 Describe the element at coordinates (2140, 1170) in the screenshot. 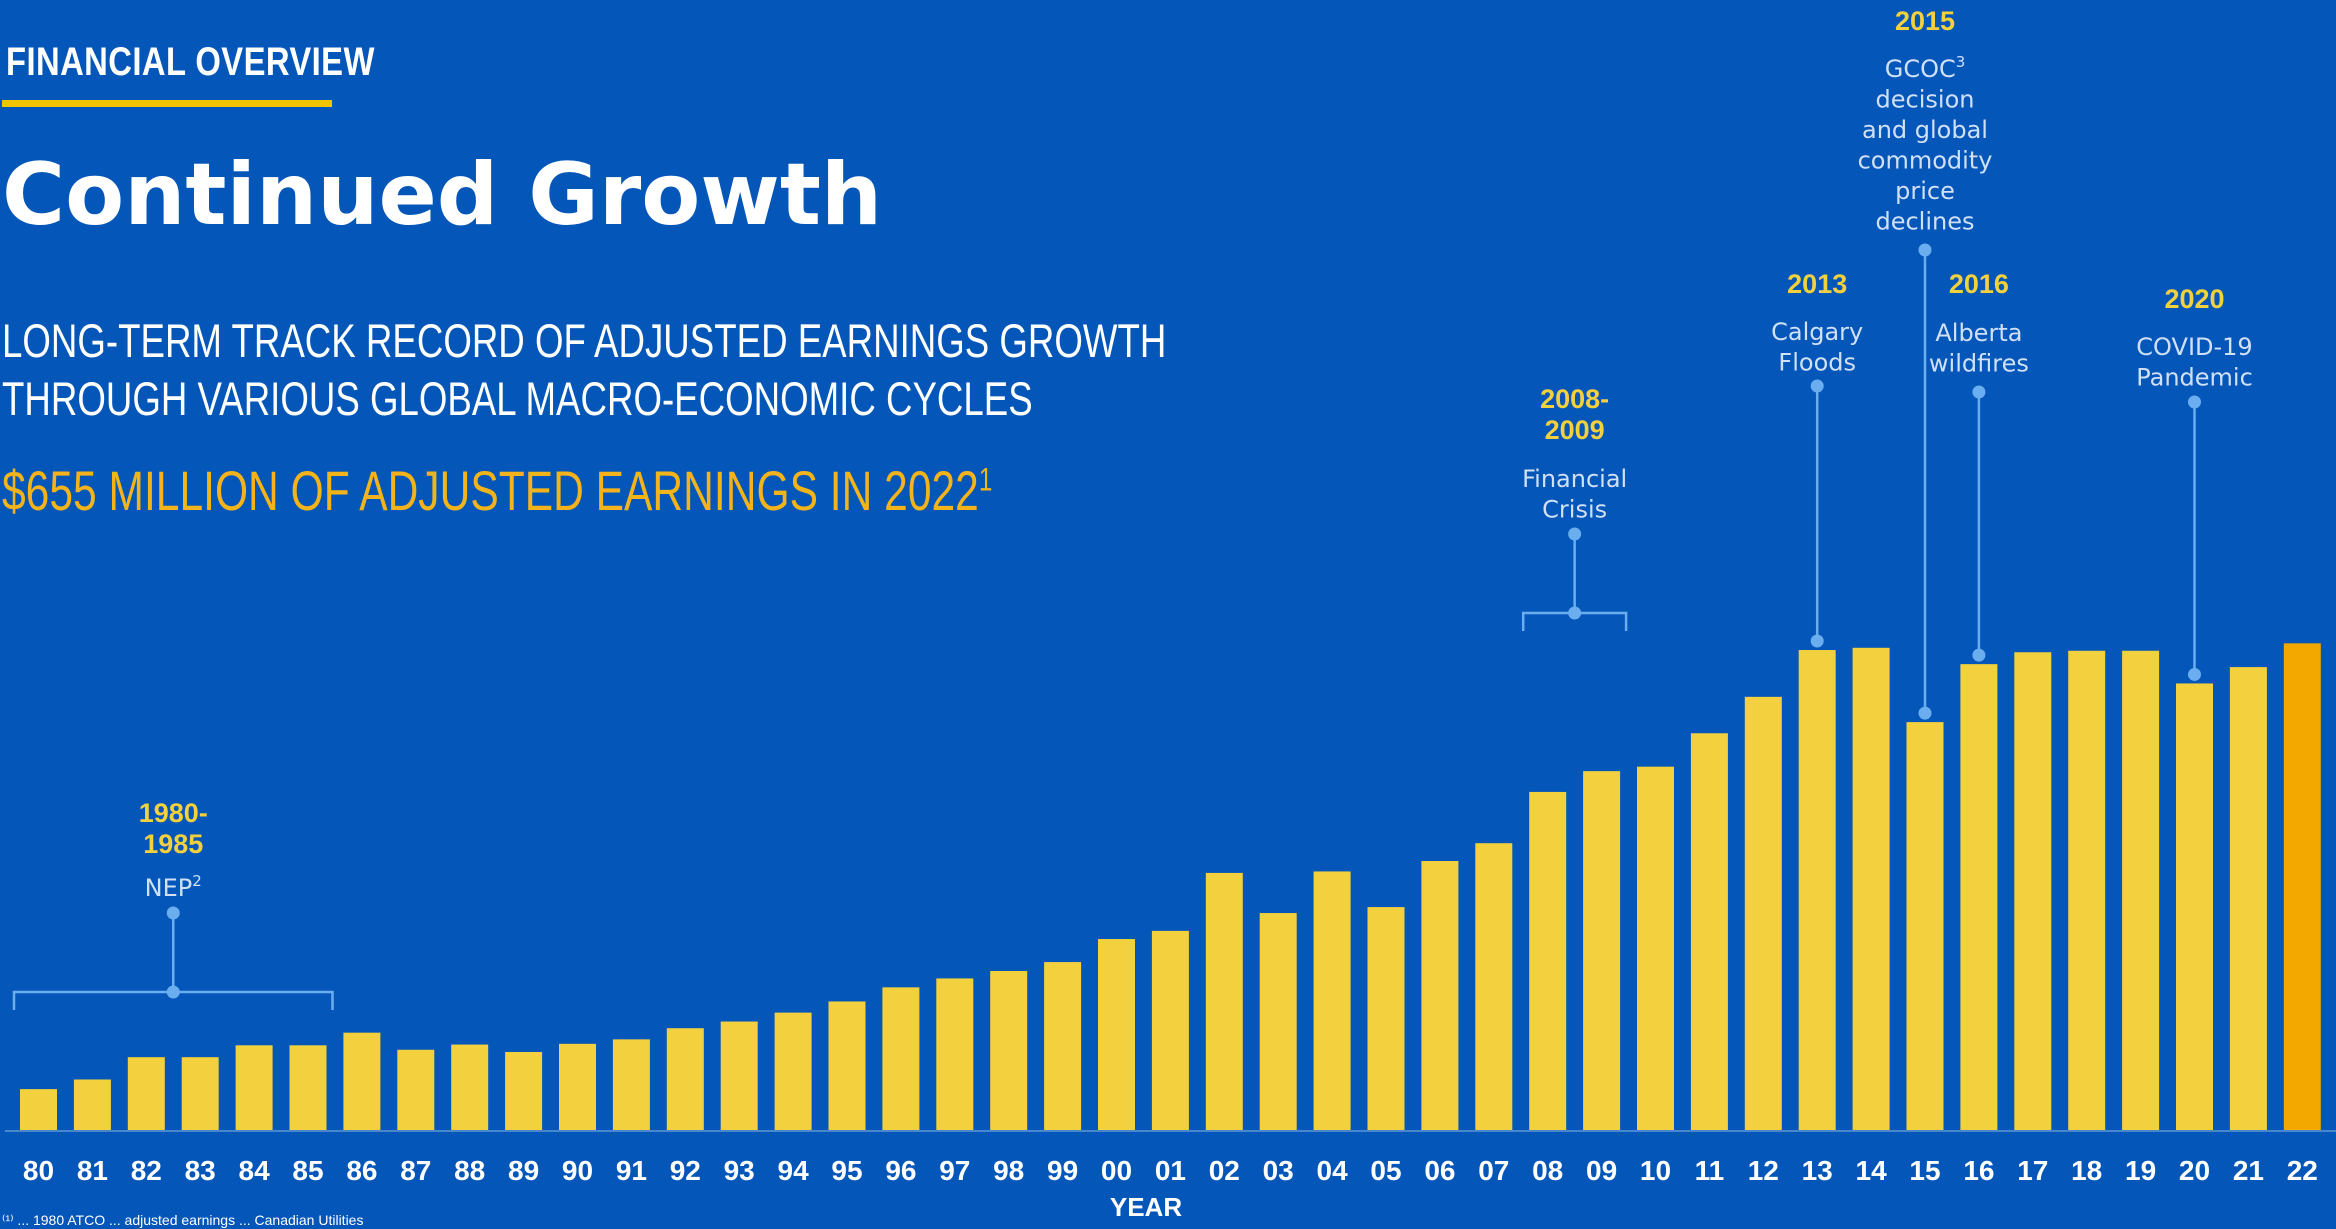

I see `x-tick-label-19: 19` at that location.